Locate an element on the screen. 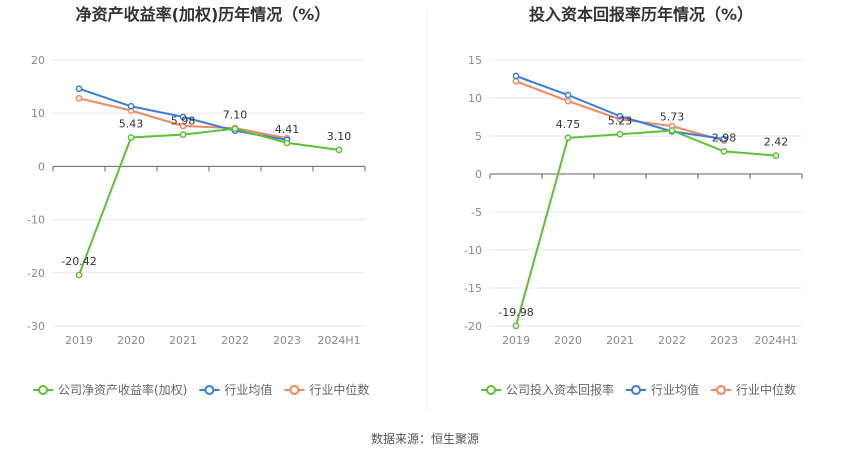  y-tick-label: 20 is located at coordinates (38, 60).